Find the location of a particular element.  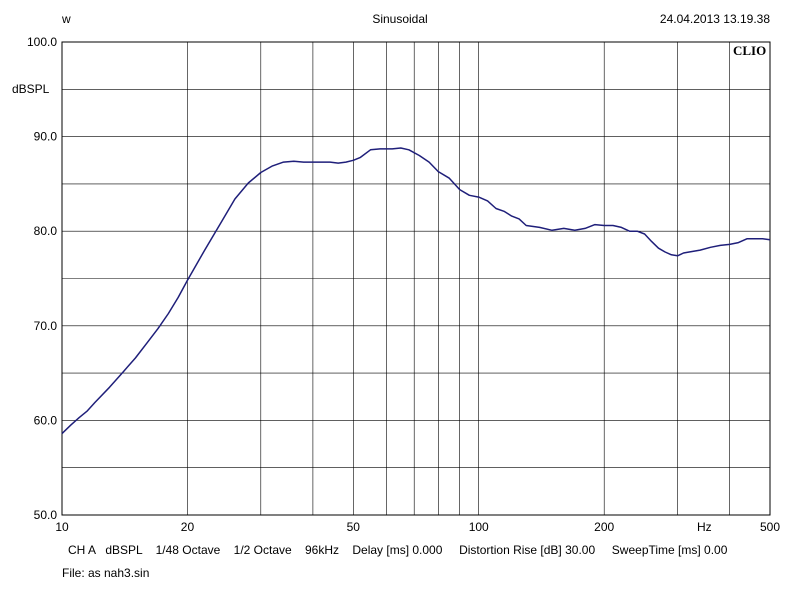

x-tick-label: 500 is located at coordinates (770, 527).